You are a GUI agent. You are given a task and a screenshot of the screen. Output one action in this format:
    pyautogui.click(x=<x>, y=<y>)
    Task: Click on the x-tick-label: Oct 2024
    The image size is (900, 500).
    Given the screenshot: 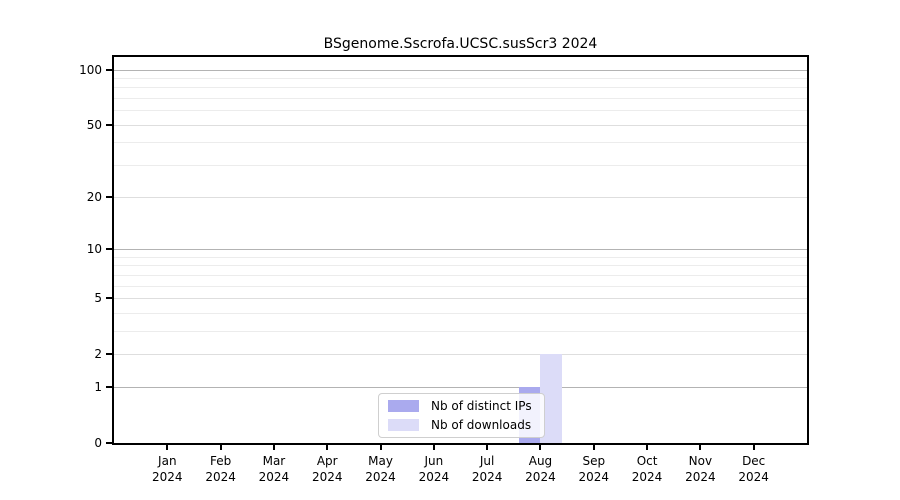 What is the action you would take?
    pyautogui.click(x=647, y=469)
    